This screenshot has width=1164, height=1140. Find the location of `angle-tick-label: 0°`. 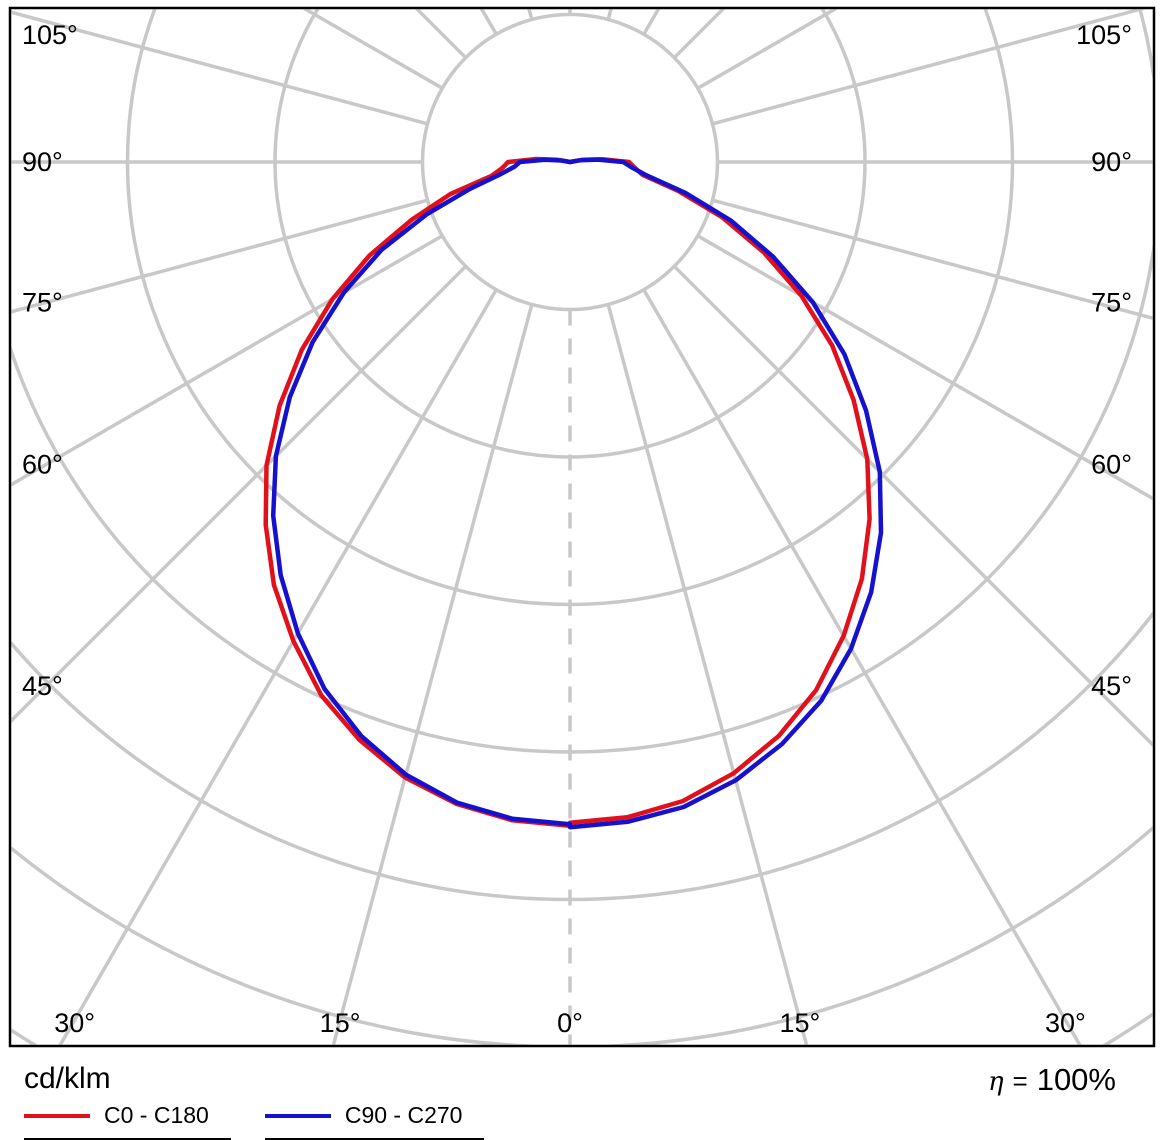

angle-tick-label: 0° is located at coordinates (570, 1023).